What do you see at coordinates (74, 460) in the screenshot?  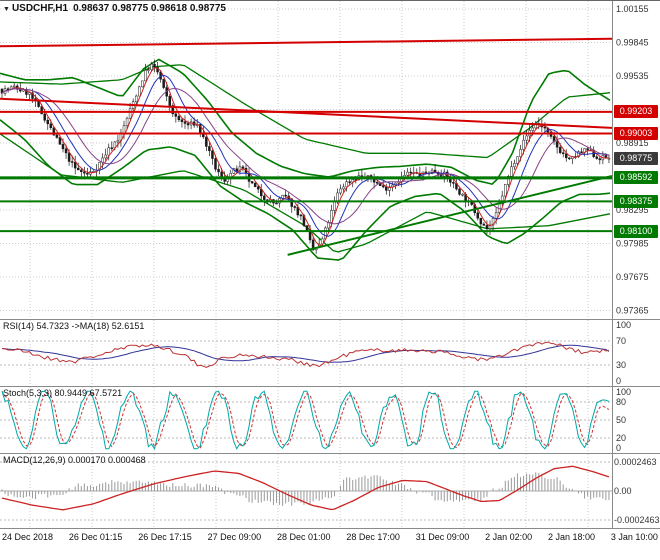 I see `macd-label: MACD(12,26,9) 0.000170 0.000468` at bounding box center [74, 460].